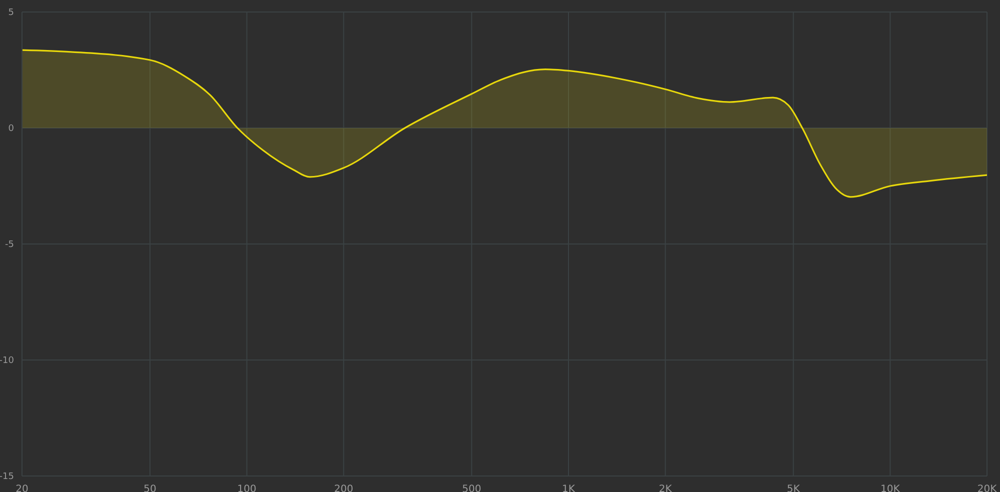 The width and height of the screenshot is (1000, 492). I want to click on x-tick-label: 1K, so click(569, 488).